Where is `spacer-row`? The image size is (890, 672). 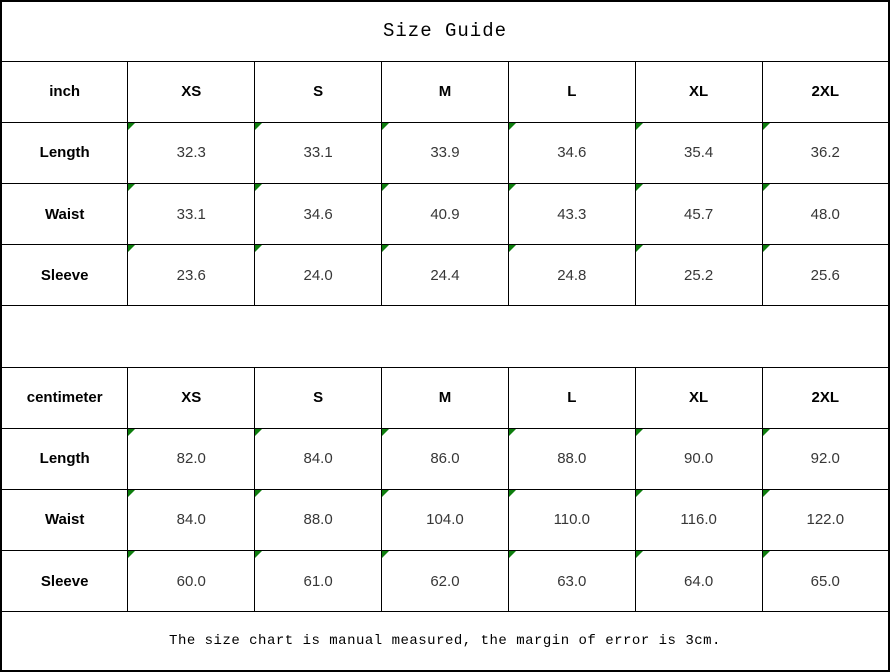
spacer-row is located at coordinates (445, 336).